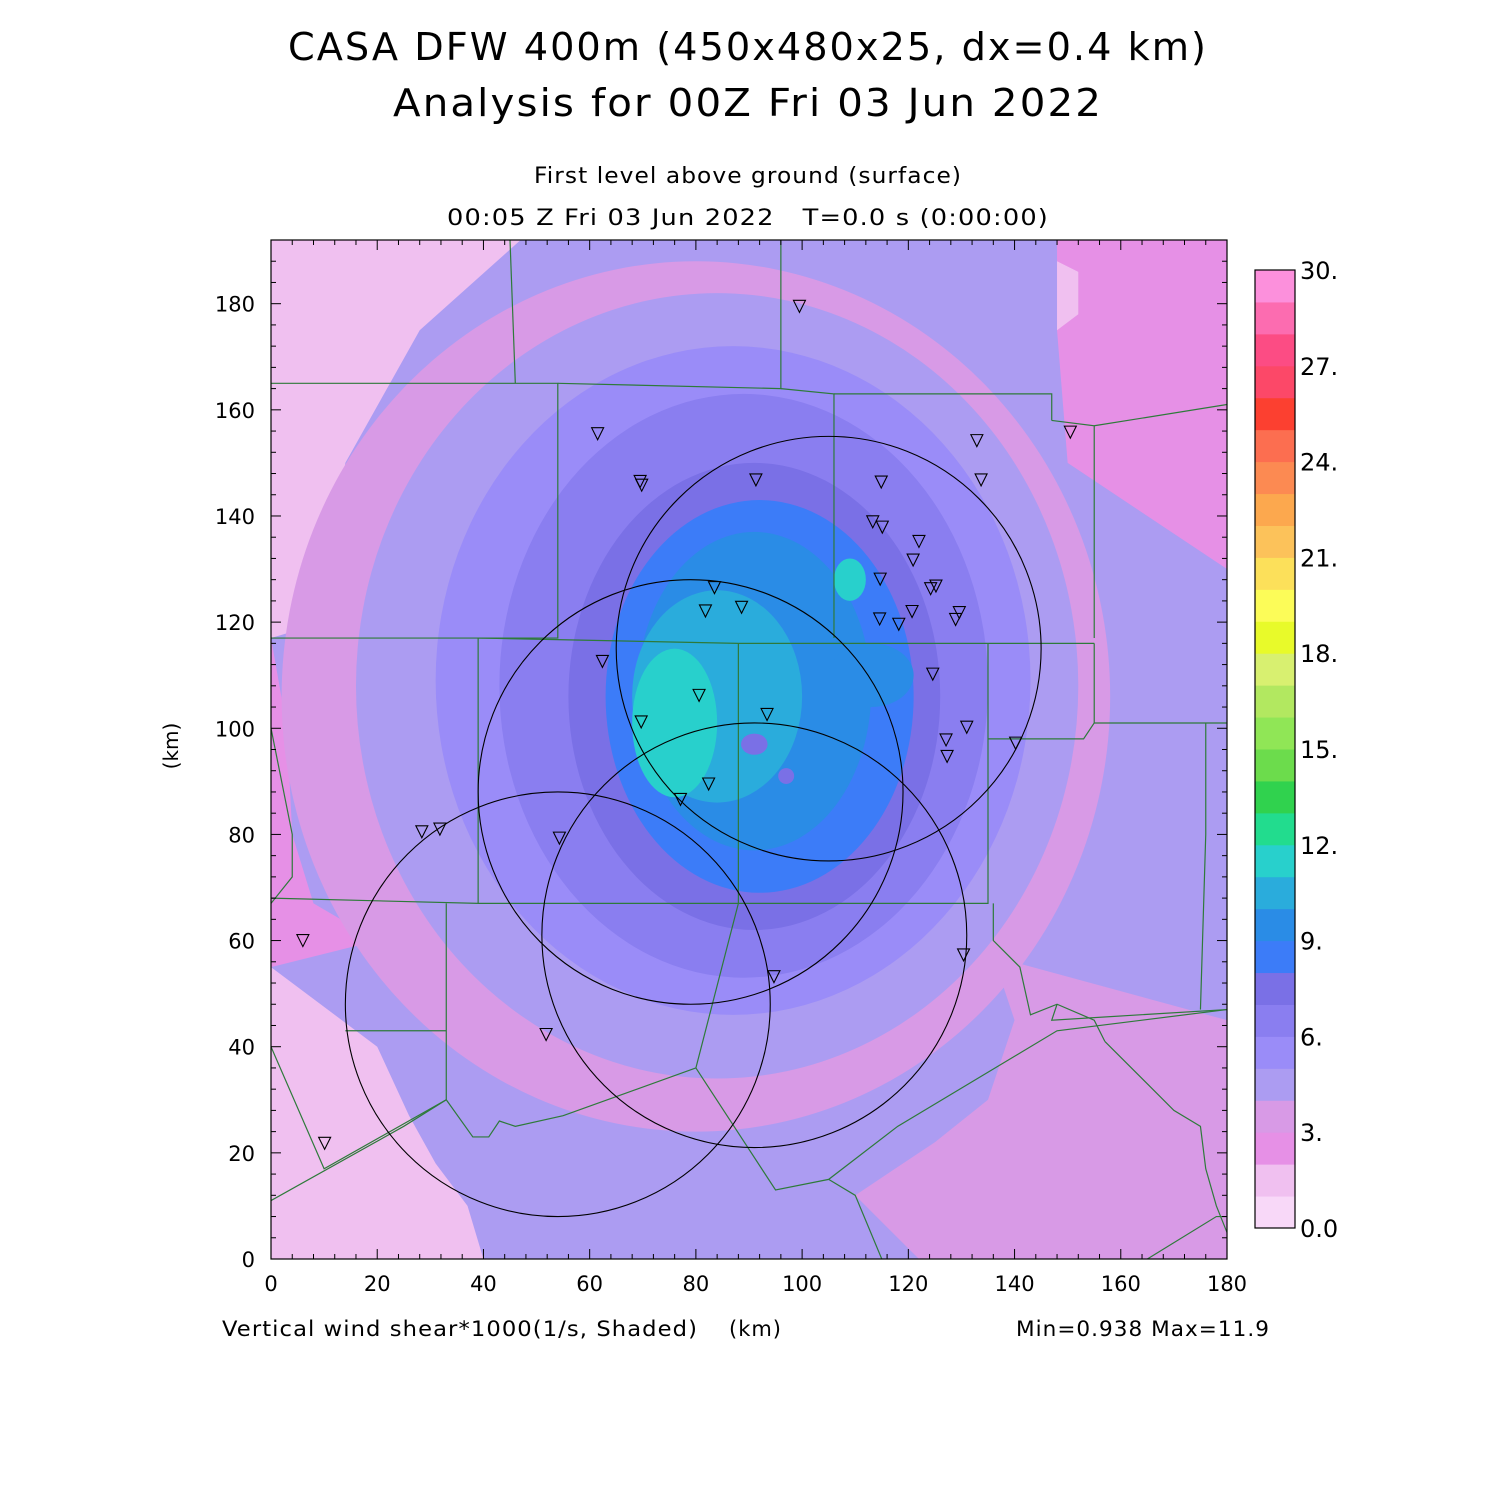 The height and width of the screenshot is (1500, 1500). I want to click on y-tick-label: 60, so click(241, 942).